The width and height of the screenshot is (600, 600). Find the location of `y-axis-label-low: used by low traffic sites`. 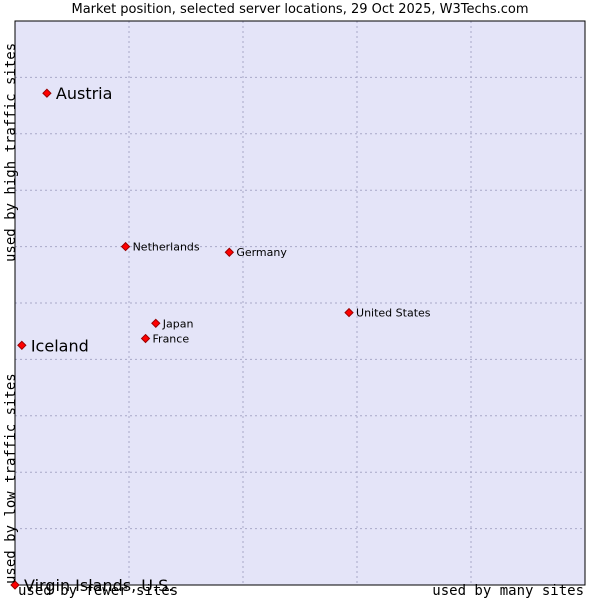

y-axis-label-low: used by low traffic sites is located at coordinates (11, 478).